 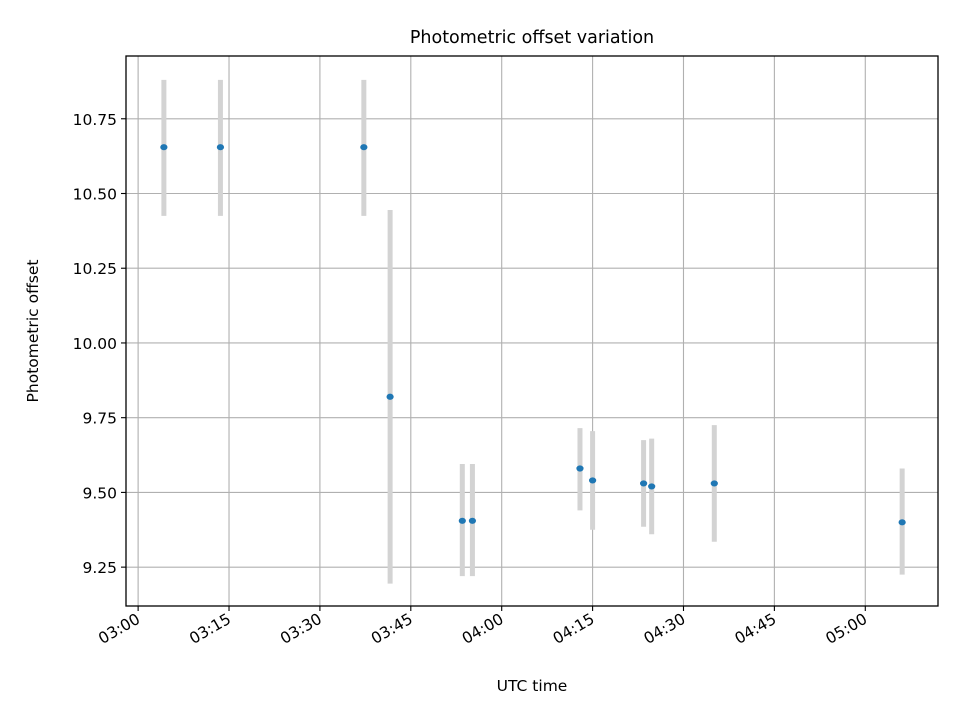 I want to click on y-axis: 9.25 9.50 9.75 10.00 10.25 10.50 10.75, so click(x=99, y=344).